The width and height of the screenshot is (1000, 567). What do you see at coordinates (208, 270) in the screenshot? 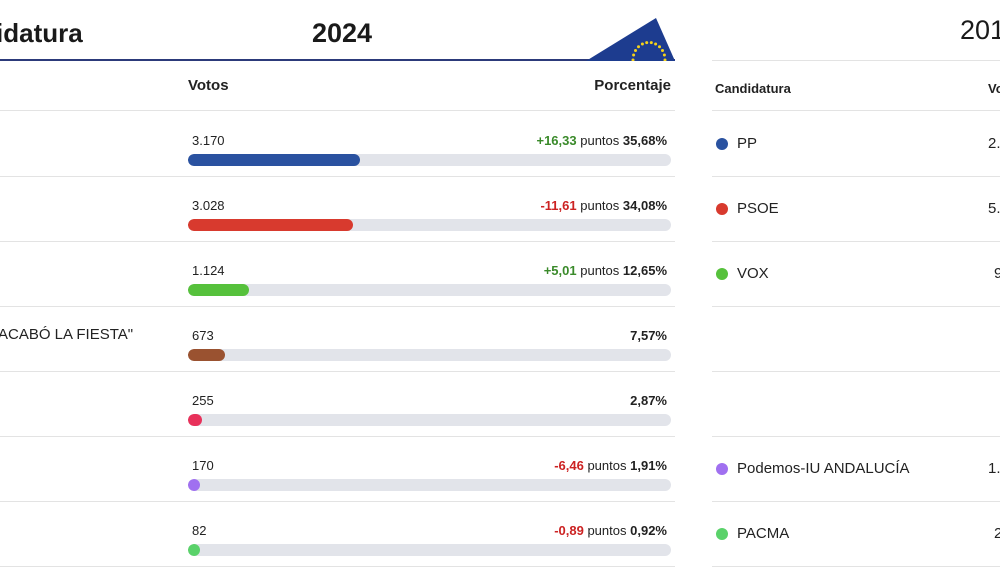
I see `party-votes: 1.124` at bounding box center [208, 270].